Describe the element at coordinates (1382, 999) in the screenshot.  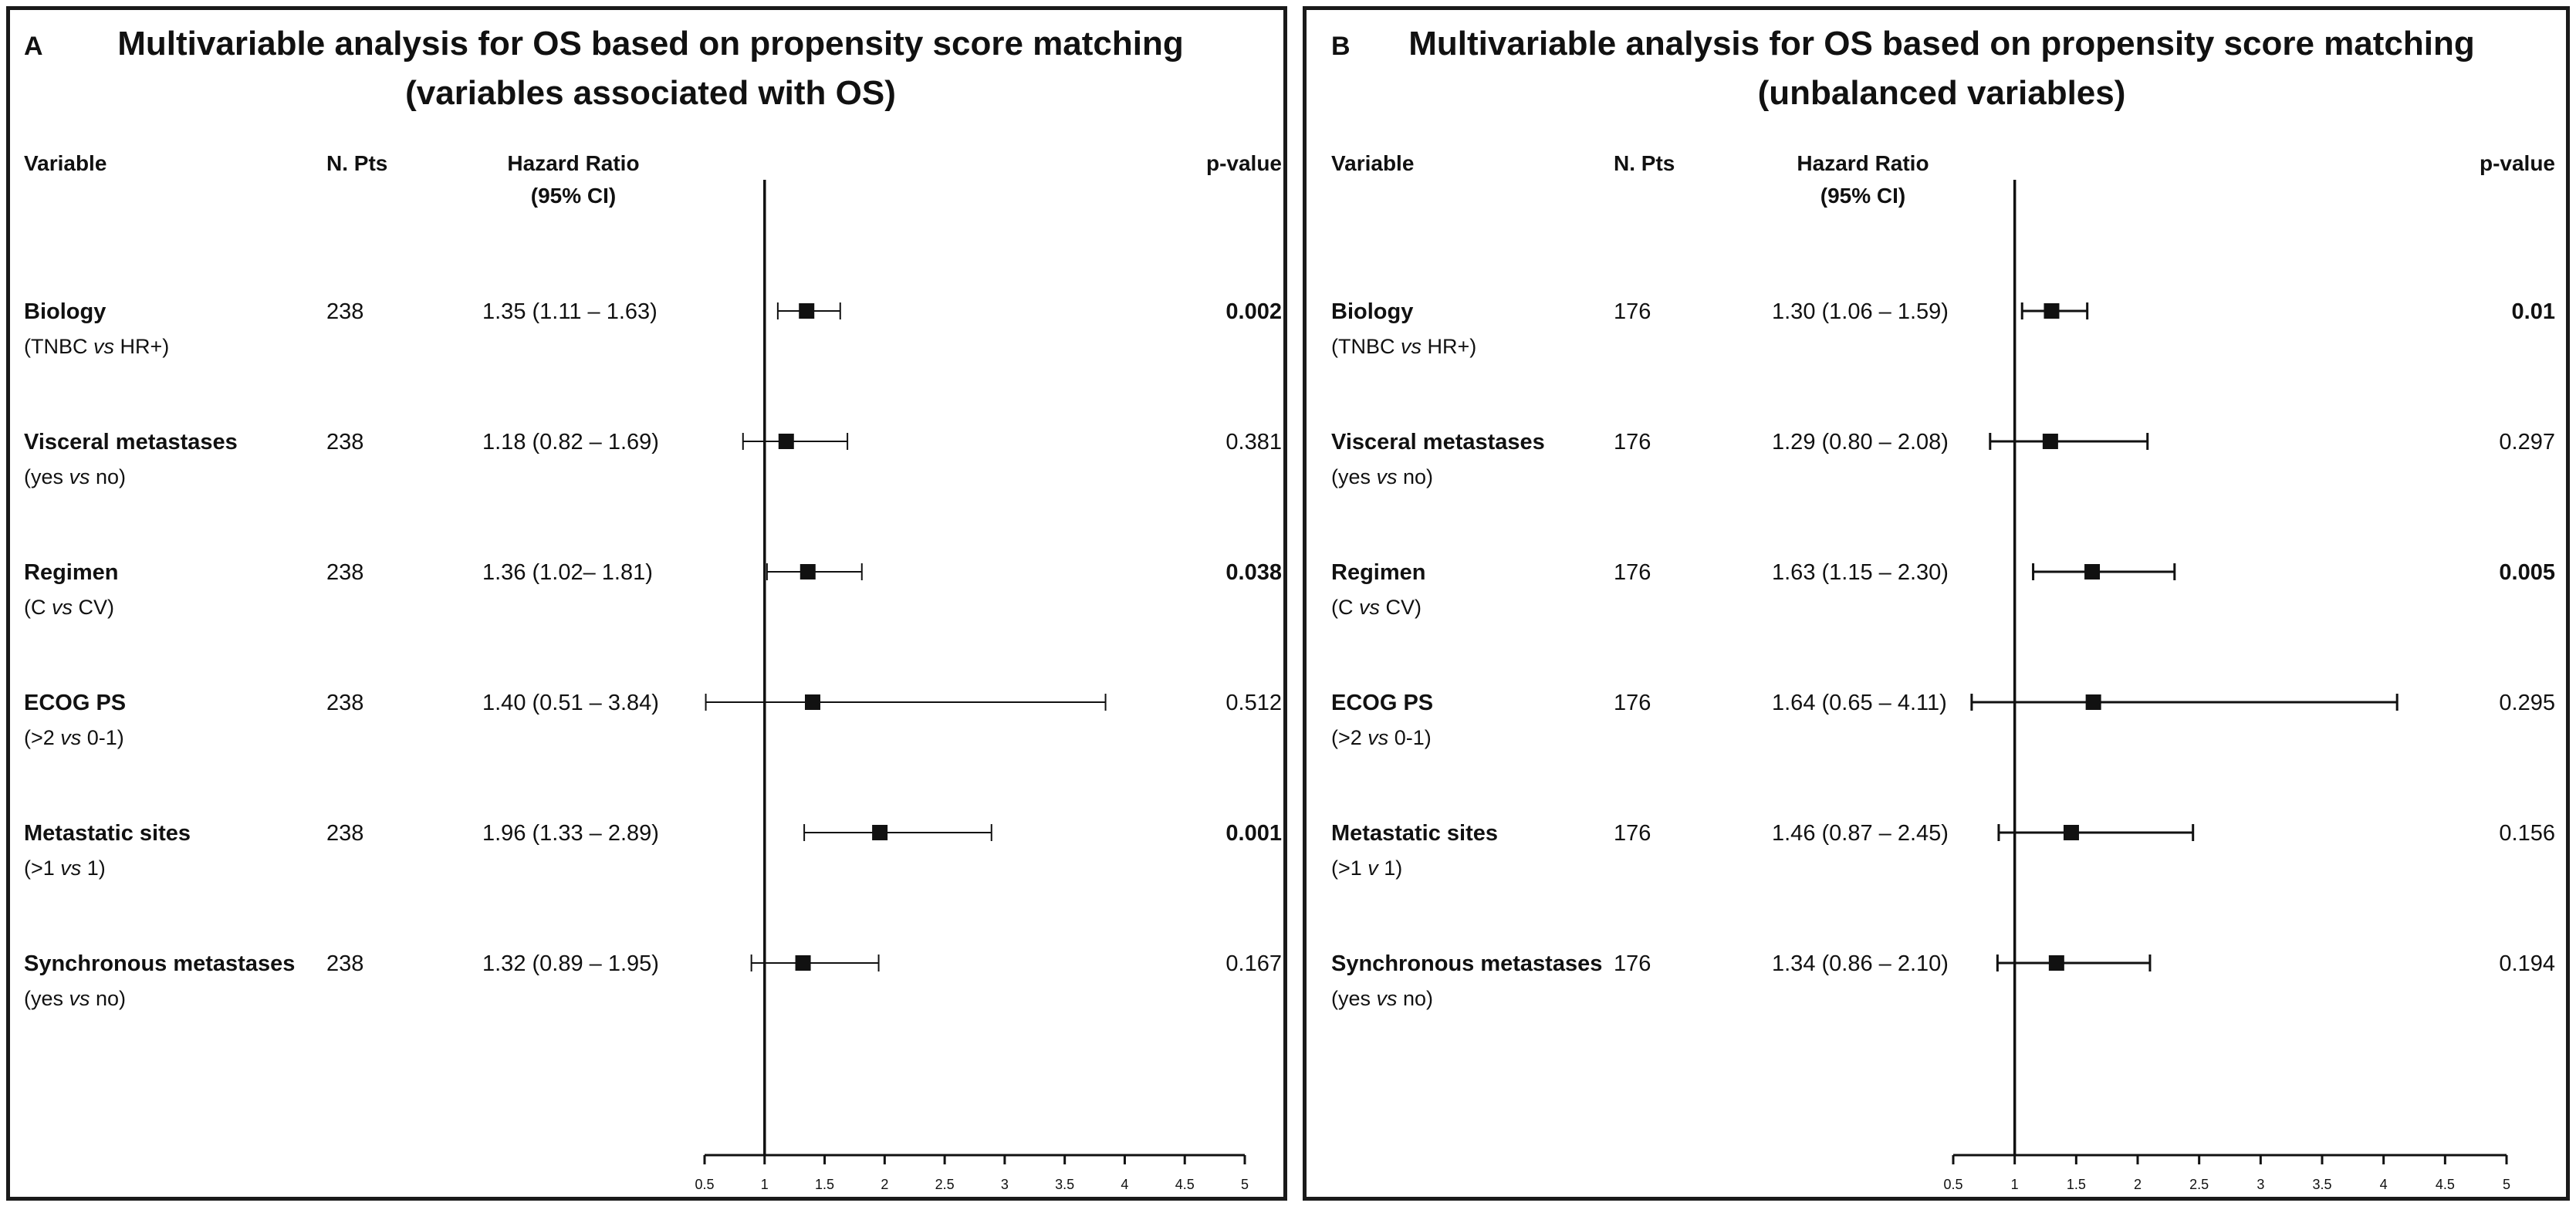
I see `pb-row-5-comparison: (yes vs no)` at that location.